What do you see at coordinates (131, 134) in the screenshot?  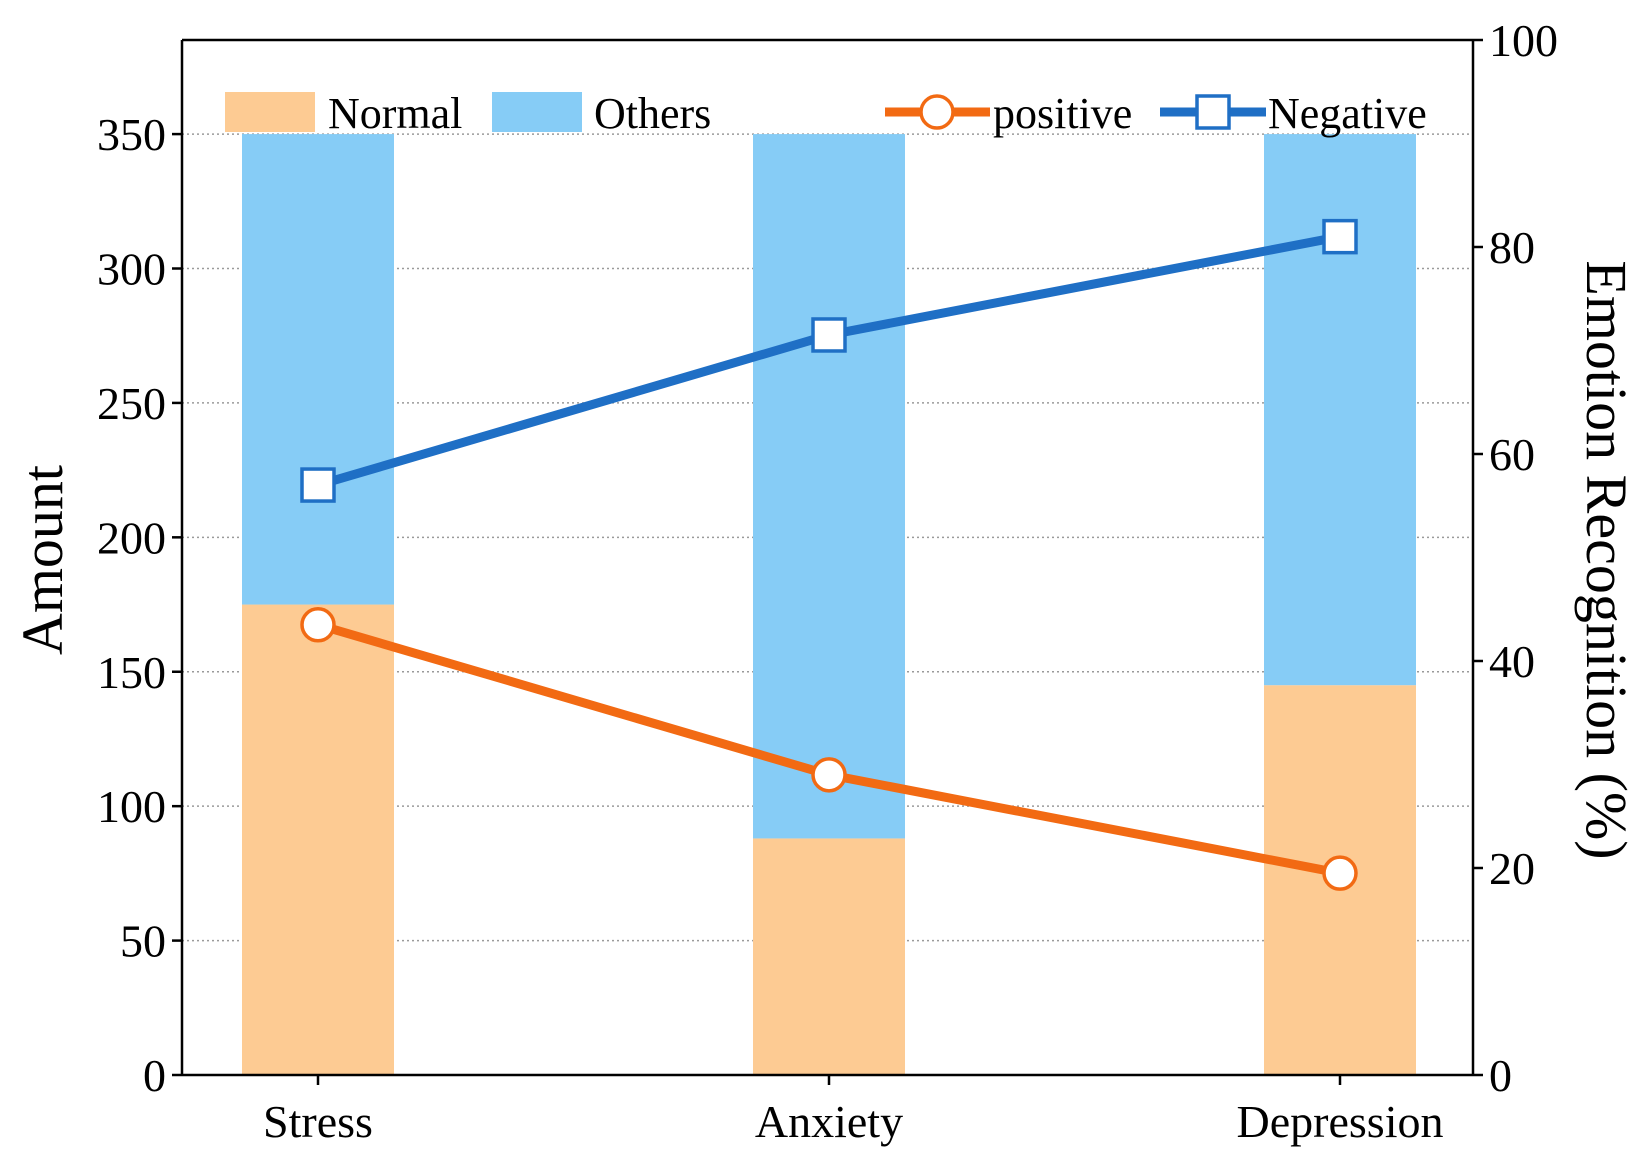 I see `y-tick-label: 350` at bounding box center [131, 134].